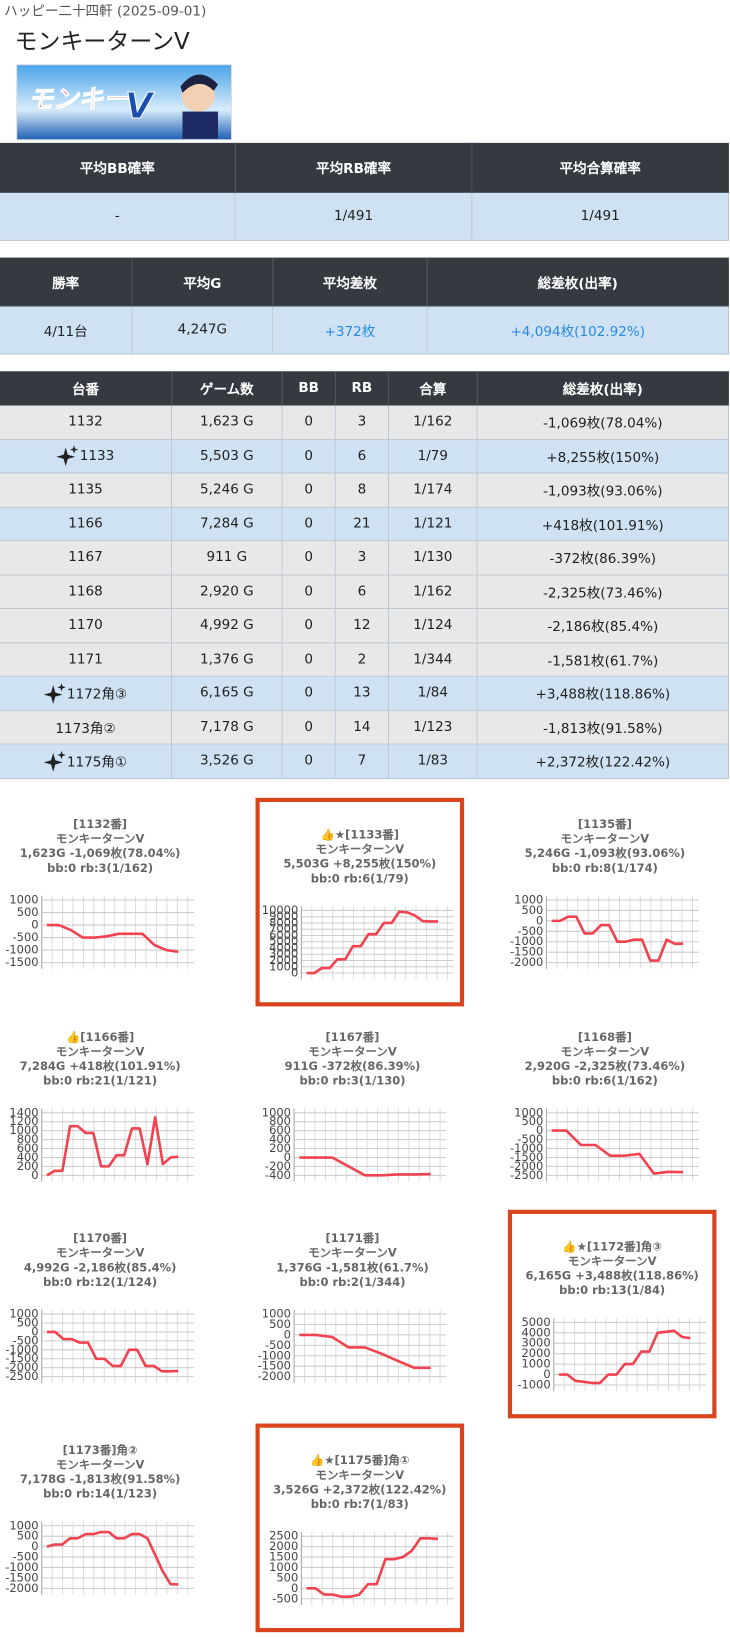 The image size is (730, 1638). I want to click on cell-text: 3,526 G, so click(227, 761).